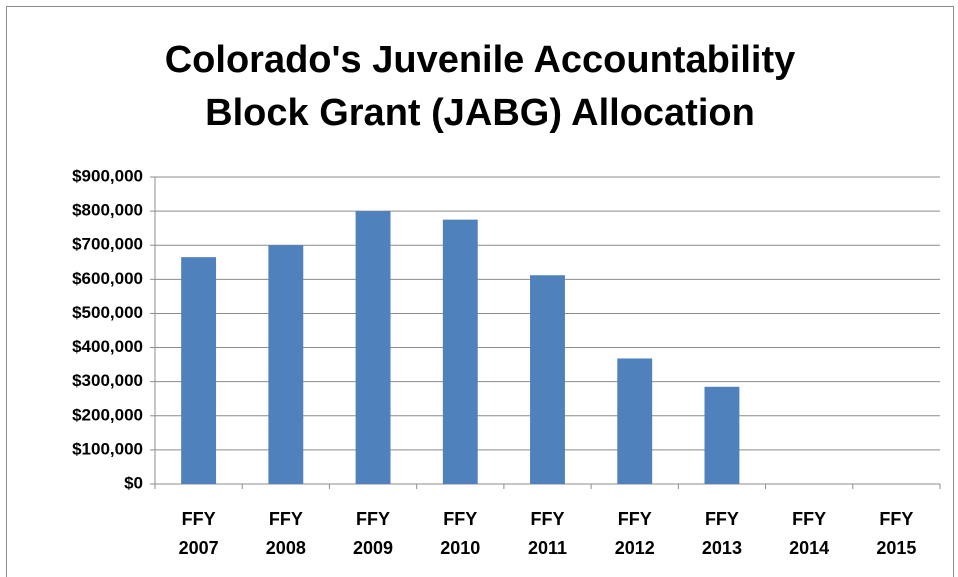 This screenshot has width=958, height=577. What do you see at coordinates (107, 448) in the screenshot?
I see `y-tick-label: $100,000` at bounding box center [107, 448].